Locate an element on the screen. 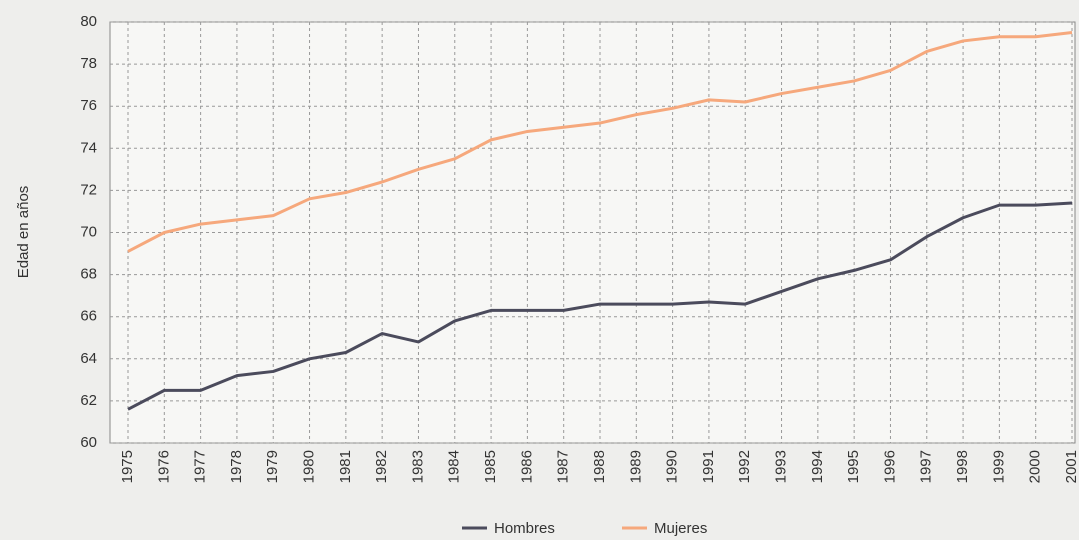 The height and width of the screenshot is (540, 1079). x-tick-label: 1985 is located at coordinates (490, 466).